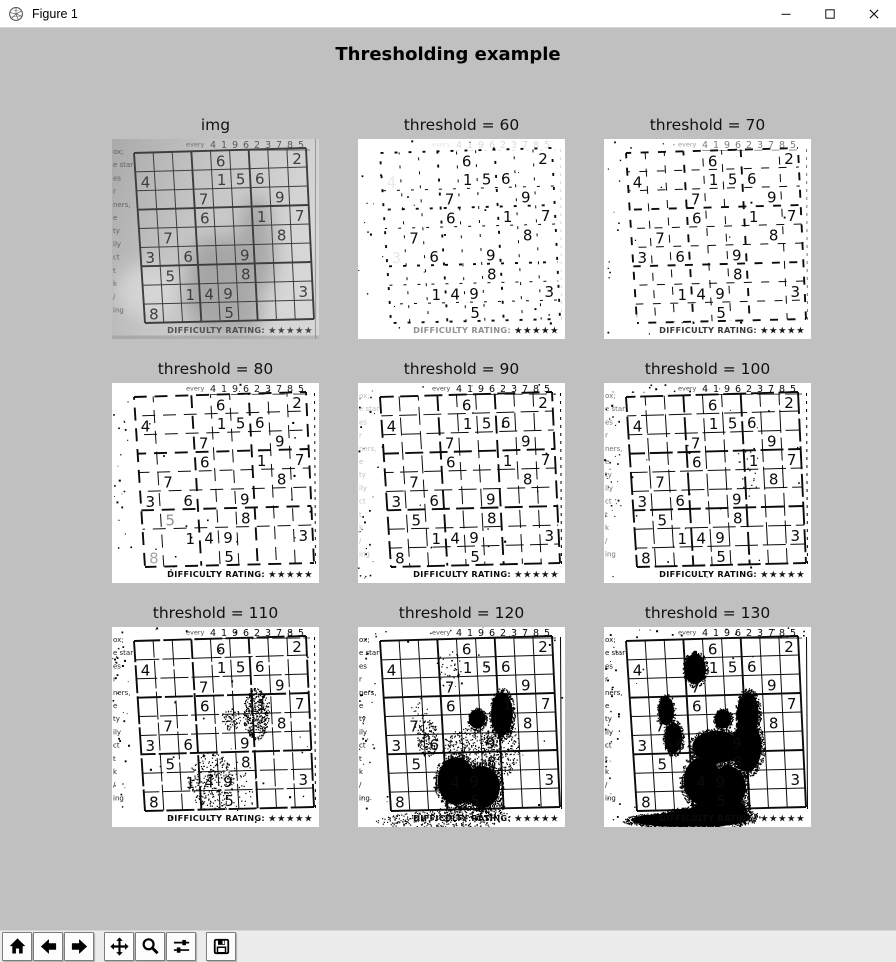  Describe the element at coordinates (874, 13) in the screenshot. I see `close-button` at that location.